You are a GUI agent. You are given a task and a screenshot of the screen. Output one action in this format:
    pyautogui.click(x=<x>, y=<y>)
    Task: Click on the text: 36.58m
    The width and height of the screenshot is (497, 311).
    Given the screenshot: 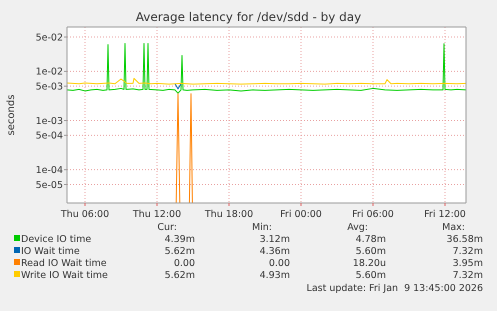 What is the action you would take?
    pyautogui.click(x=464, y=239)
    